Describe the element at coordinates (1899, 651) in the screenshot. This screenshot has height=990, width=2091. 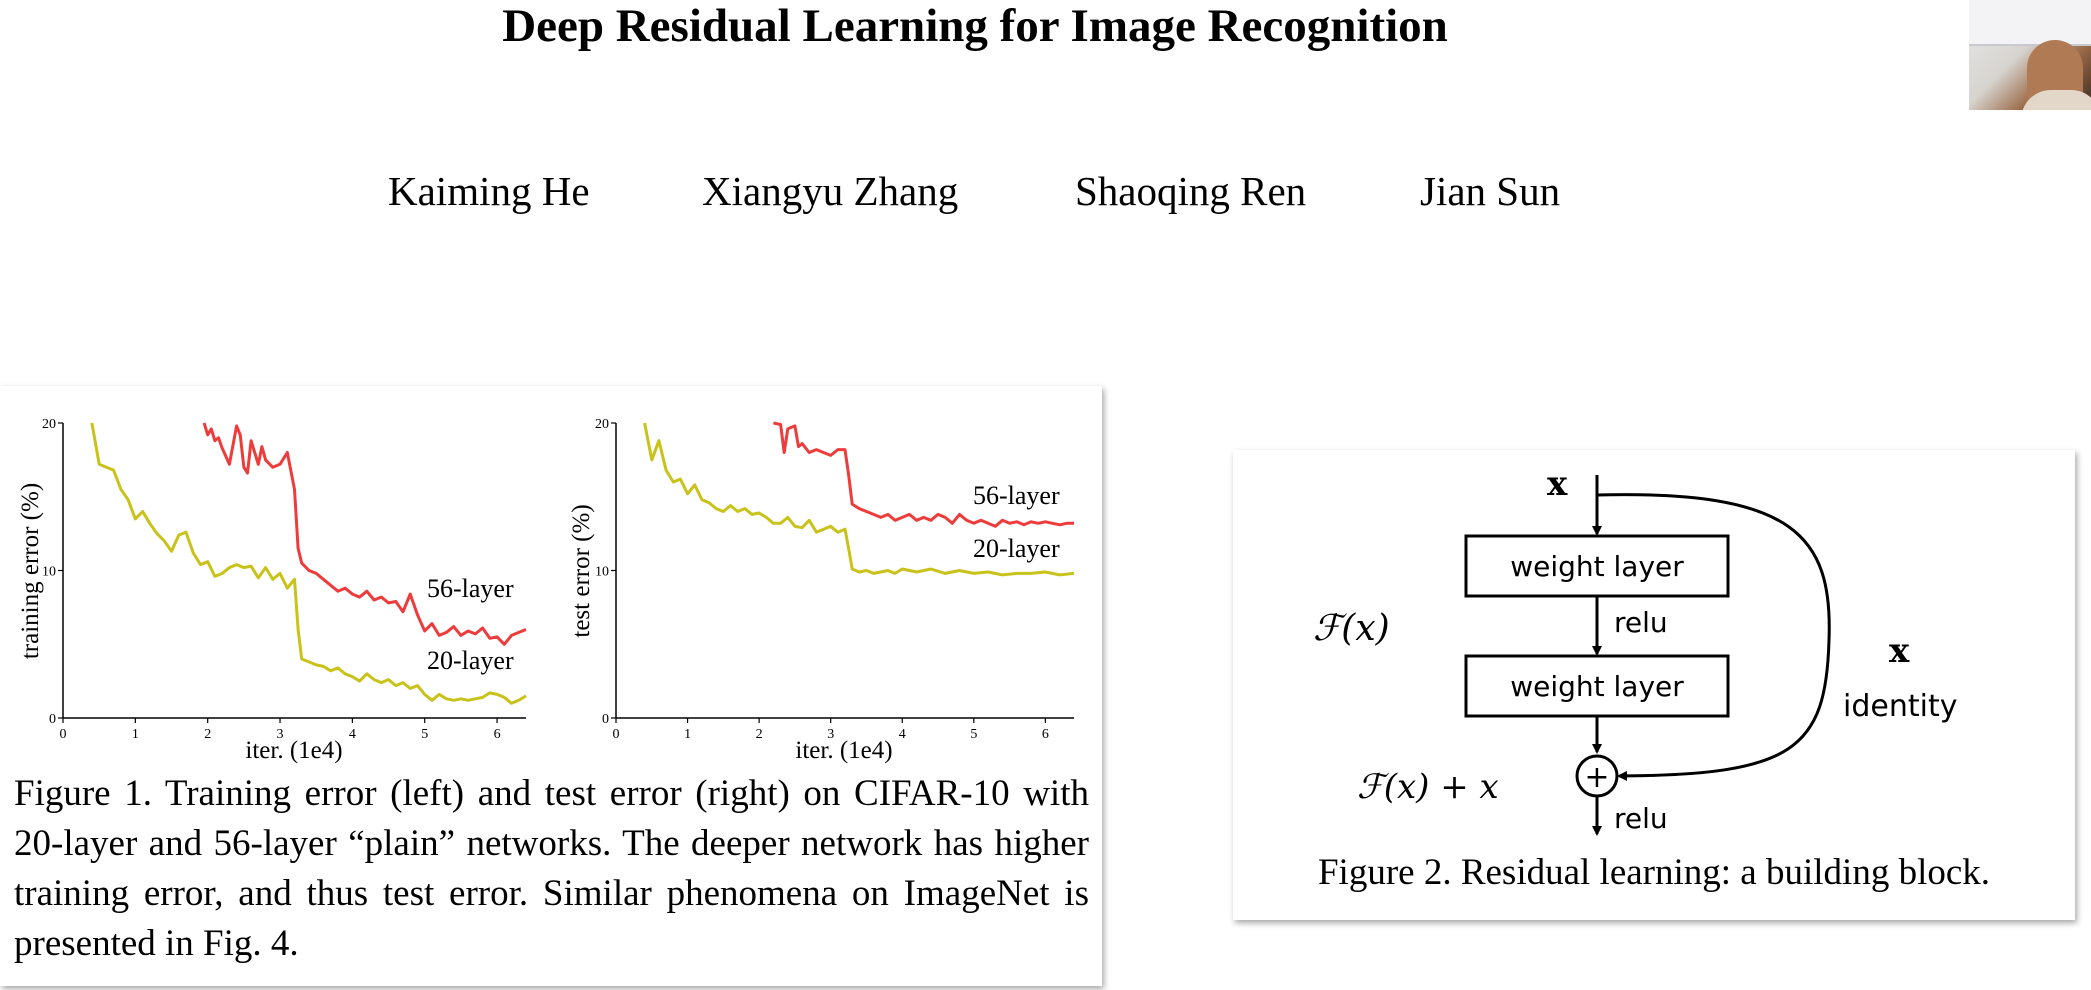
I see `shortcut-x-label: x` at that location.